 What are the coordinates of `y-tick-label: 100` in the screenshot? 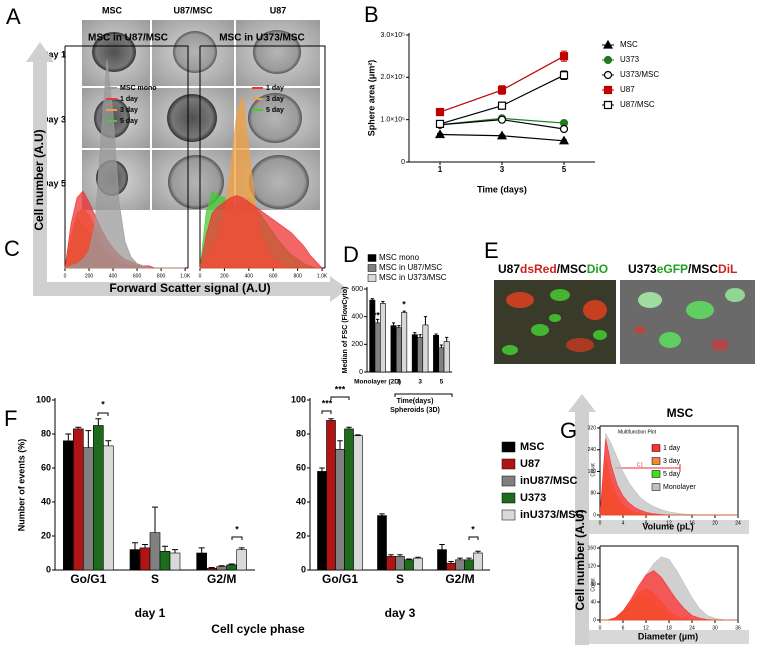 It's located at (43, 399).